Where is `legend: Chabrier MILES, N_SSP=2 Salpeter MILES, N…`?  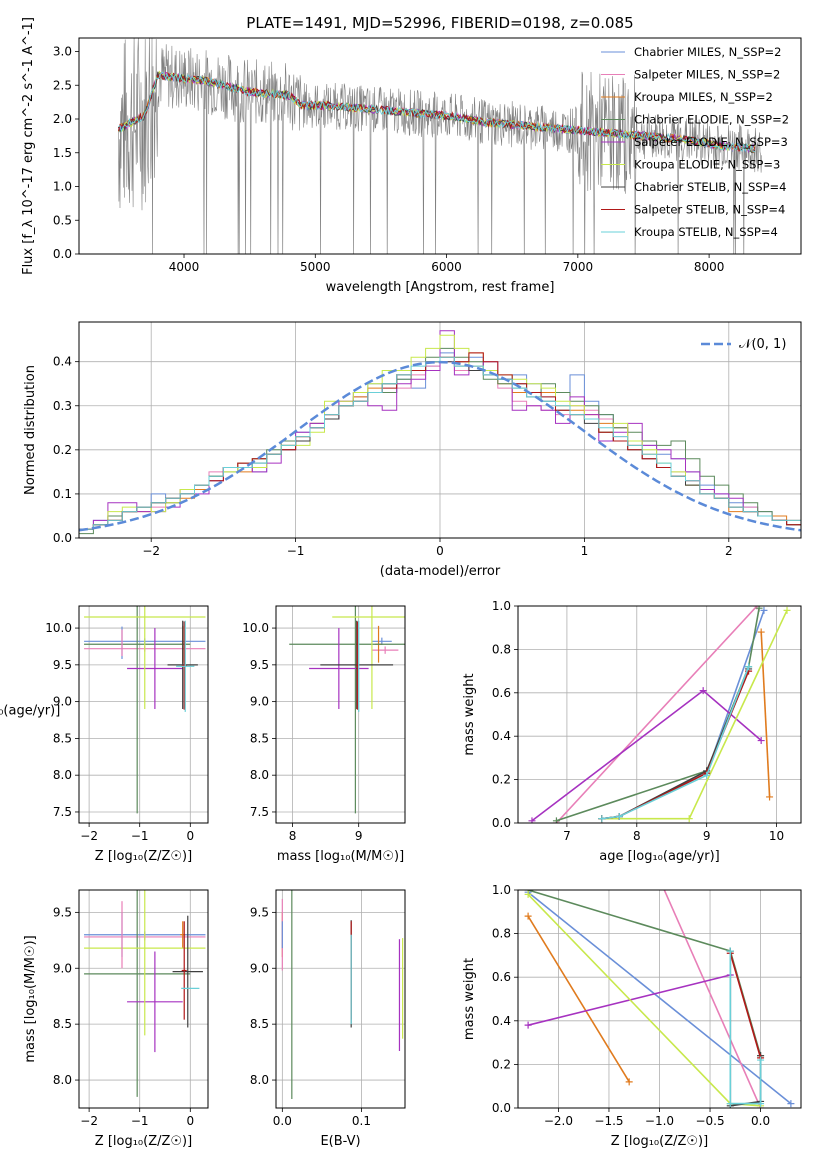 legend: Chabrier MILES, N_SSP=2 Salpeter MILES, N… is located at coordinates (695, 142).